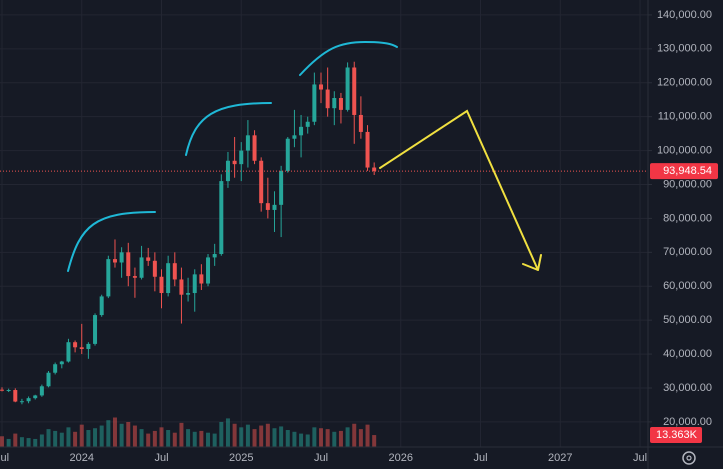  I want to click on x-tick-label: 2025, so click(241, 458).